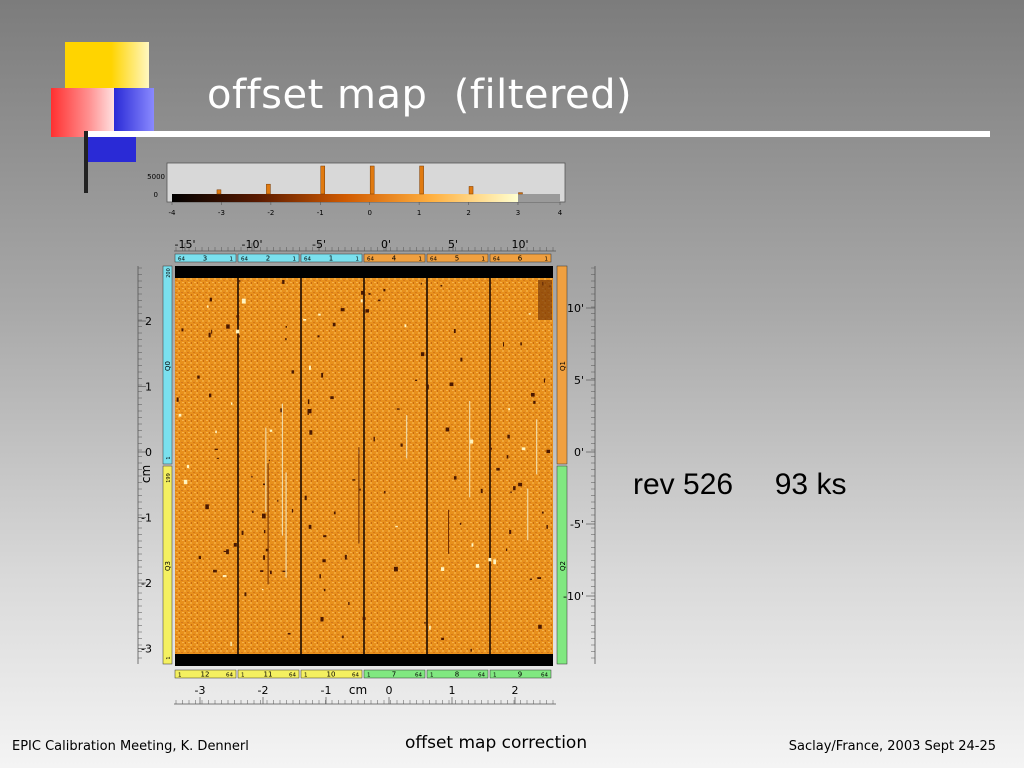  What do you see at coordinates (146, 474) in the screenshot?
I see `left-axis-label: cm` at bounding box center [146, 474].